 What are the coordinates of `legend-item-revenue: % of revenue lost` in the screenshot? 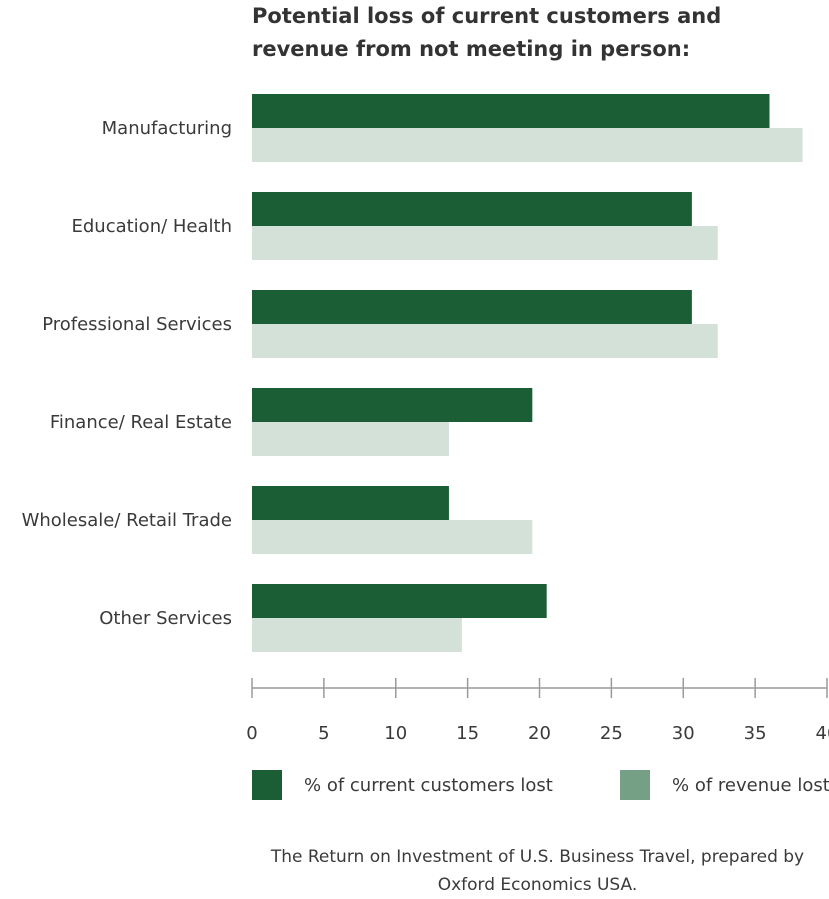 It's located at (724, 785).